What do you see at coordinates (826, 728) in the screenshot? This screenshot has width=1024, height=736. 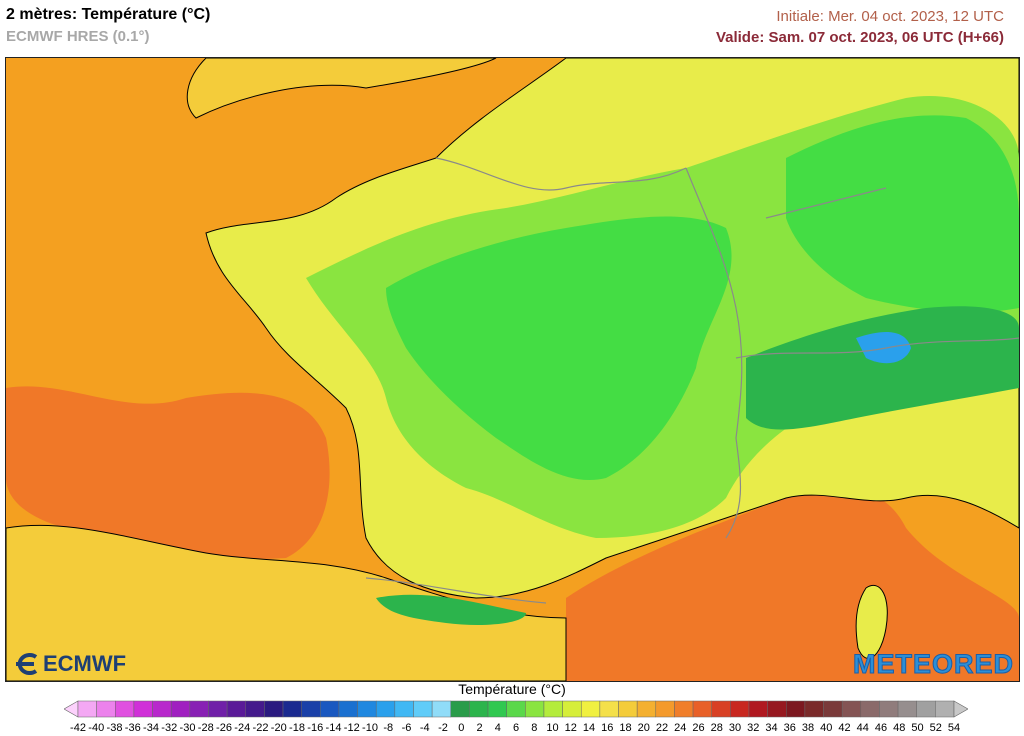 I see `legend-tick-label: 40` at bounding box center [826, 728].